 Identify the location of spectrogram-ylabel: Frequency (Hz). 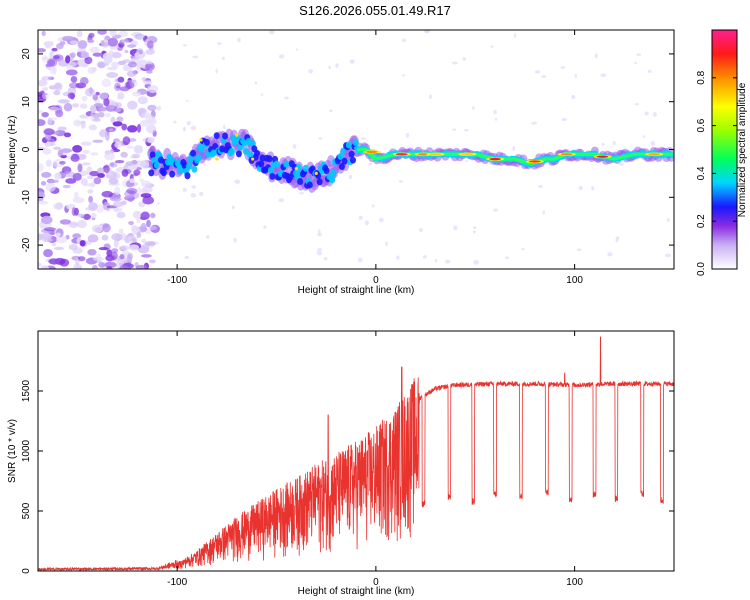
(12, 150).